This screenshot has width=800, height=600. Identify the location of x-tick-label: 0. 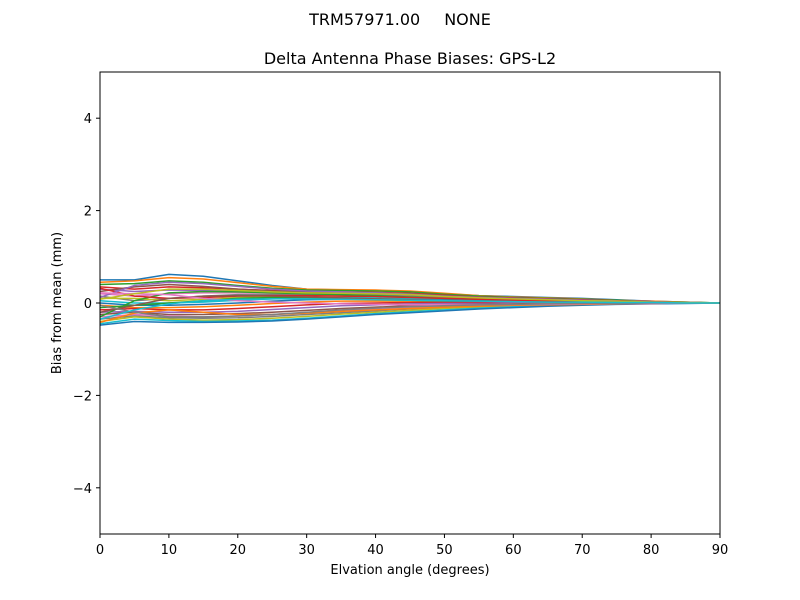
(100, 550).